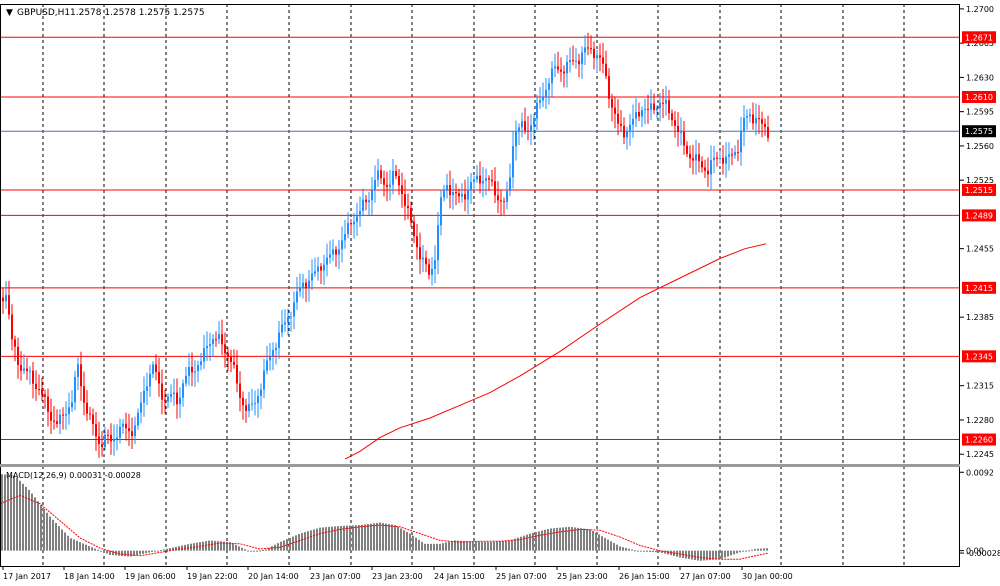 Image resolution: width=1000 pixels, height=586 pixels. Describe the element at coordinates (273, 576) in the screenshot. I see `x-tick-label-4: 20 Jan 14:00` at that location.